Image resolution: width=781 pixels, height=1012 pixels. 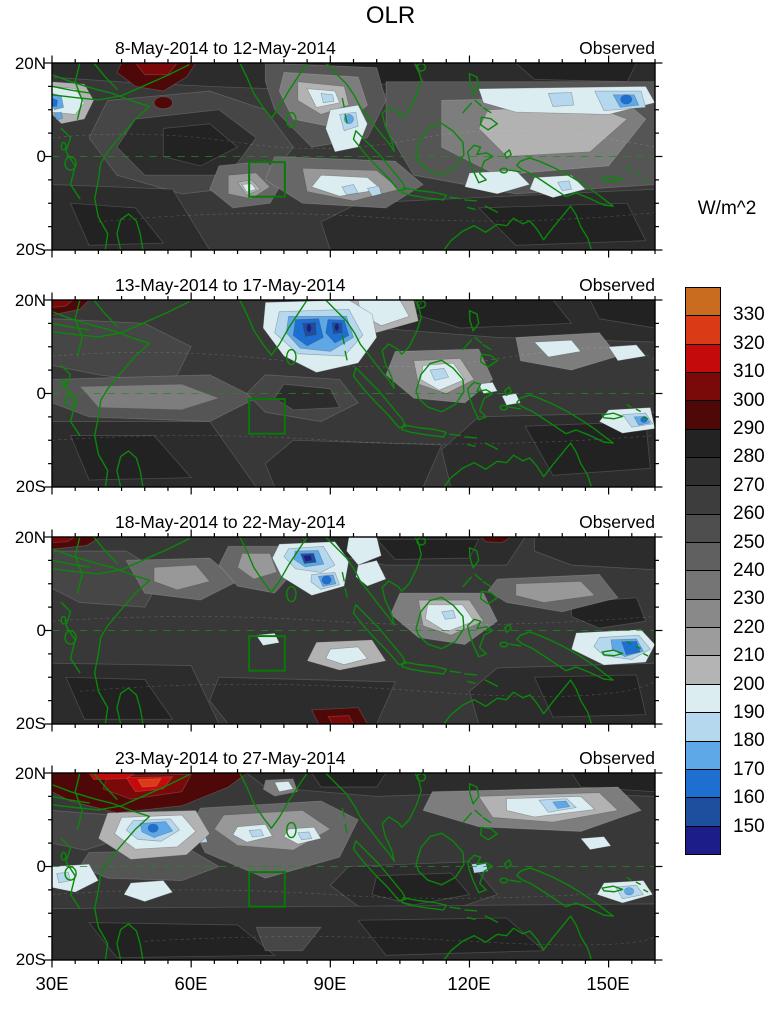 I want to click on lon-label-120e: 120E, so click(x=469, y=983).